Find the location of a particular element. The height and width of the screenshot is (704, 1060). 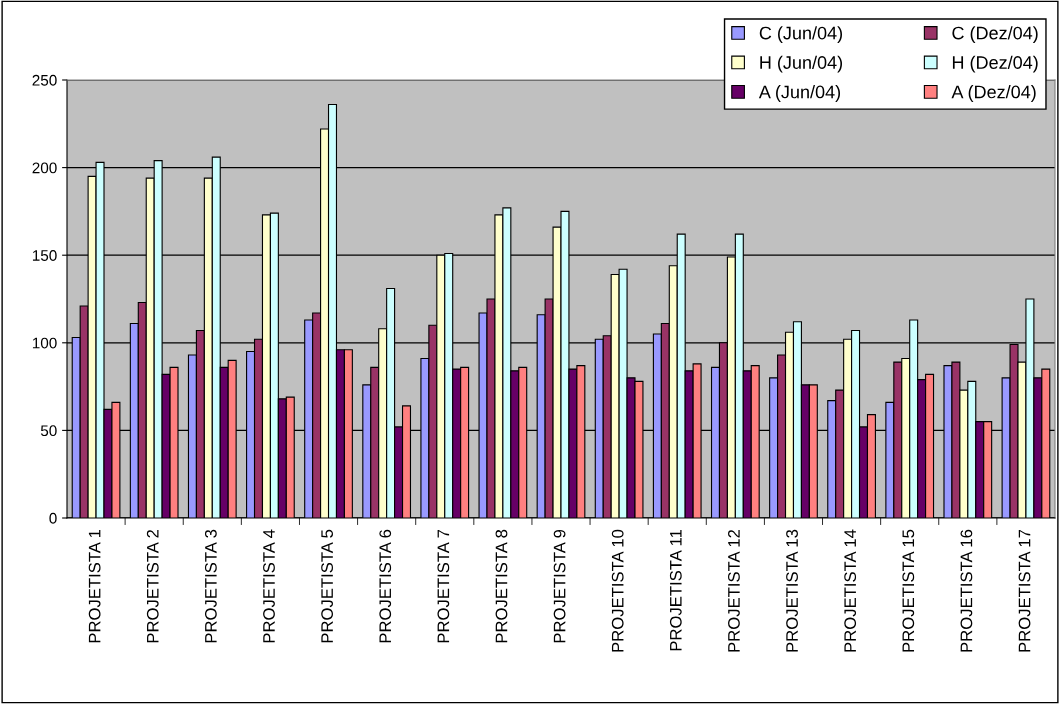

x-tick-label: PROJETISTA 11 is located at coordinates (675, 590).